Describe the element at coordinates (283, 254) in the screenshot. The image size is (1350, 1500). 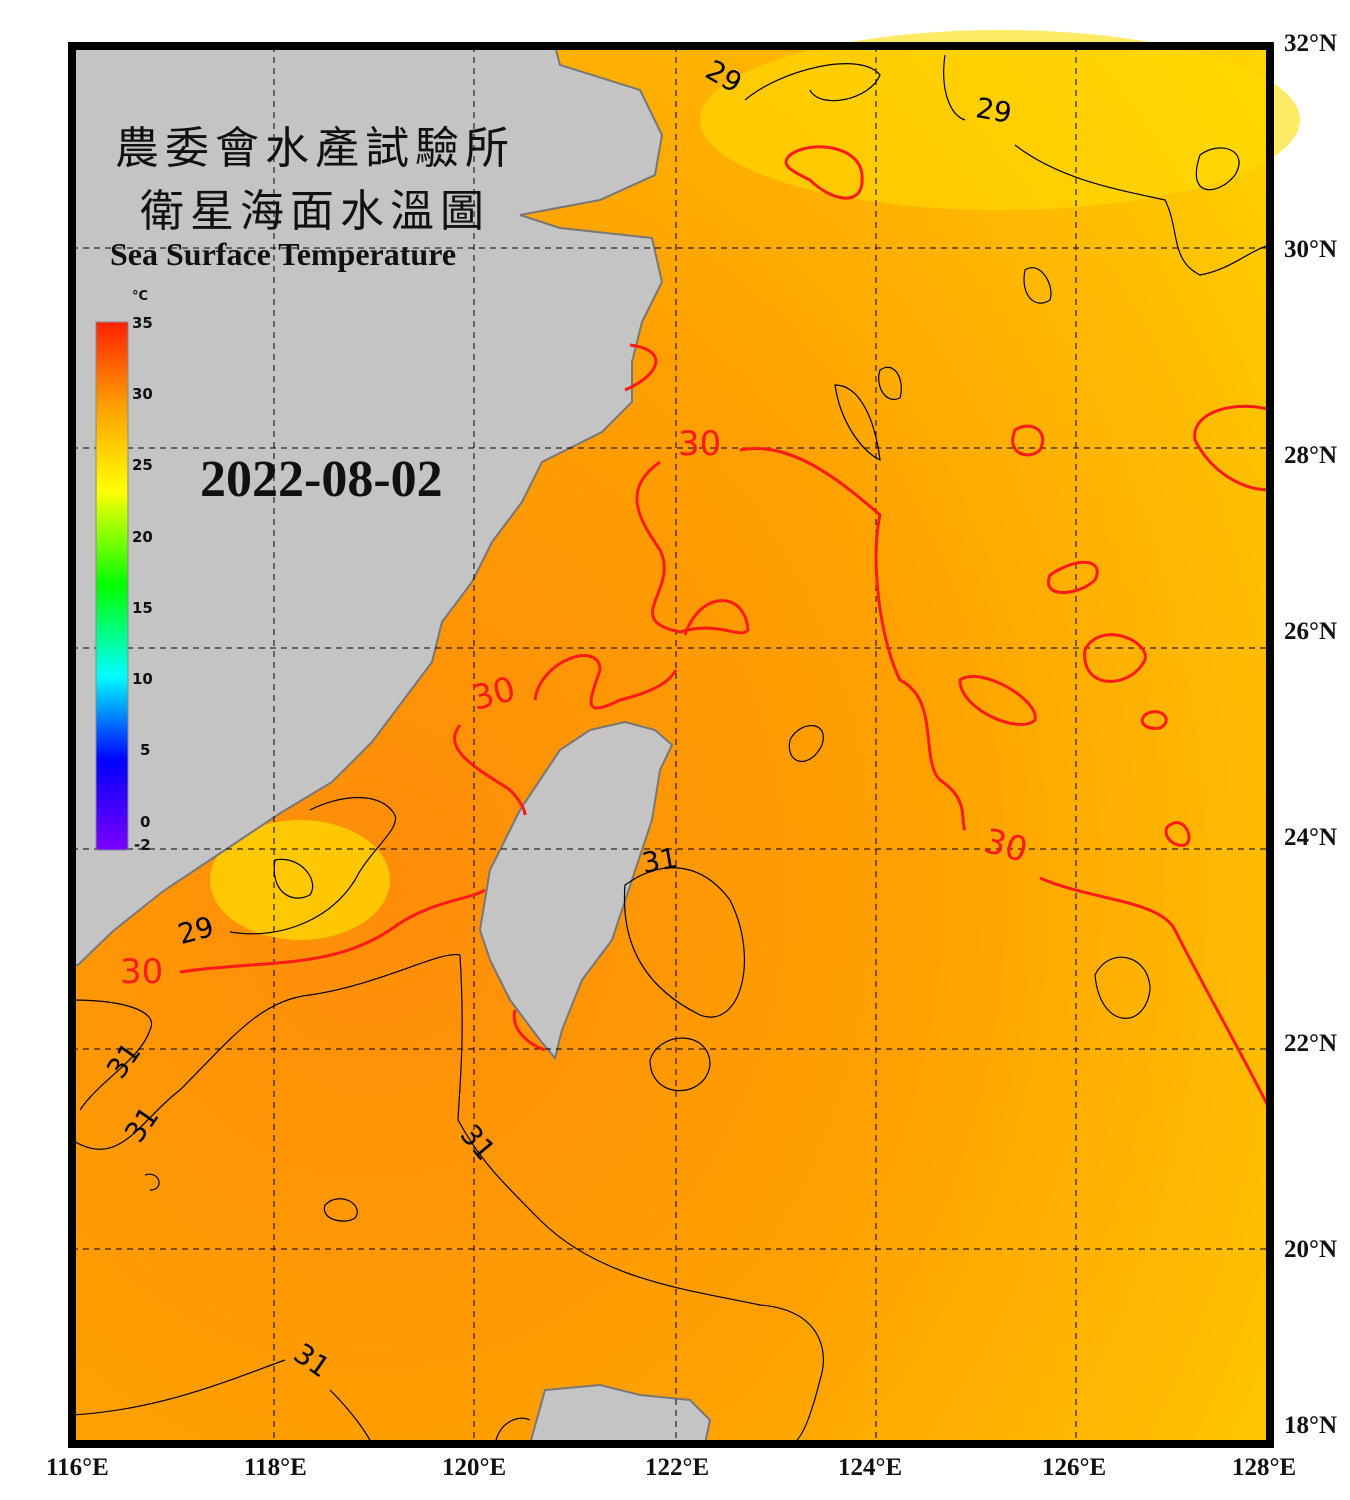
I see `title-english: Sea Surface Temperature` at that location.